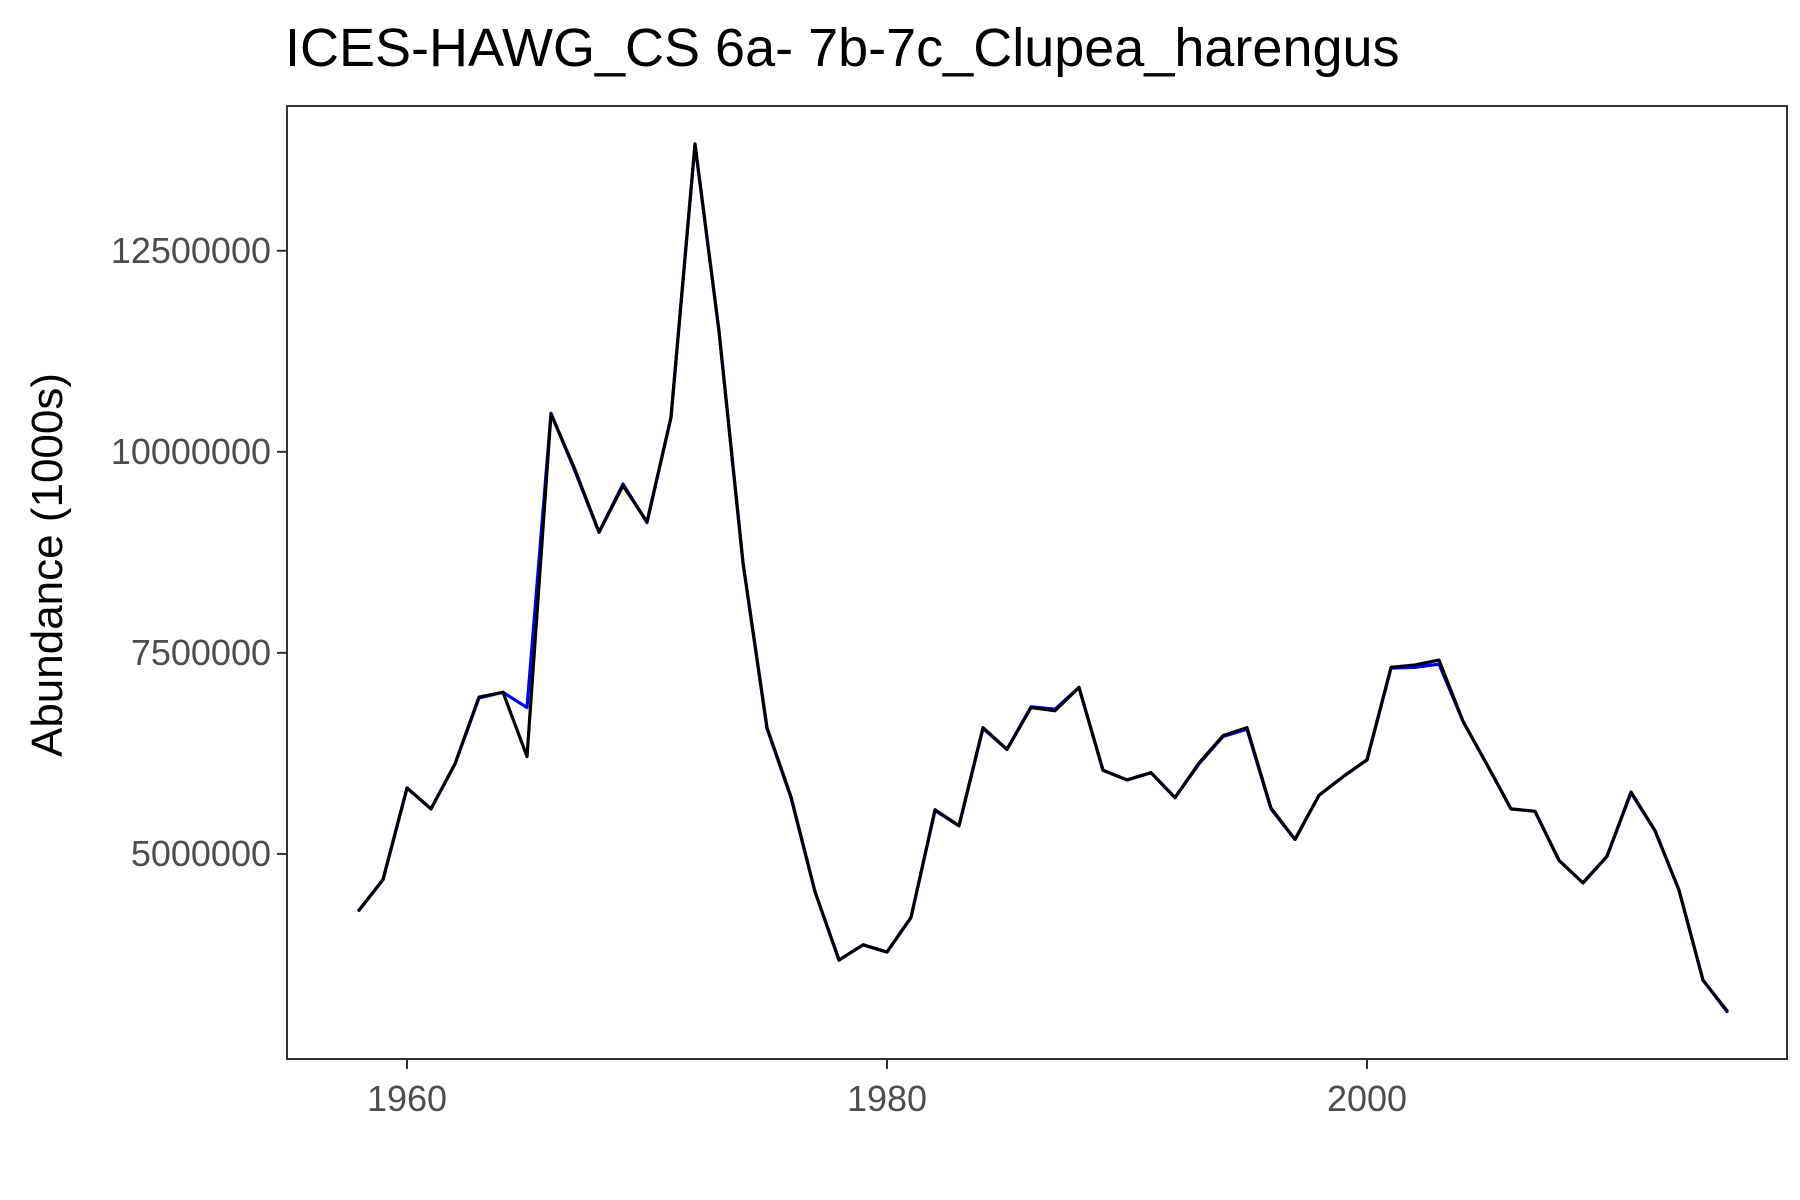 The height and width of the screenshot is (1200, 1800). What do you see at coordinates (191, 451) in the screenshot?
I see `y-tick-label: 10000000` at bounding box center [191, 451].